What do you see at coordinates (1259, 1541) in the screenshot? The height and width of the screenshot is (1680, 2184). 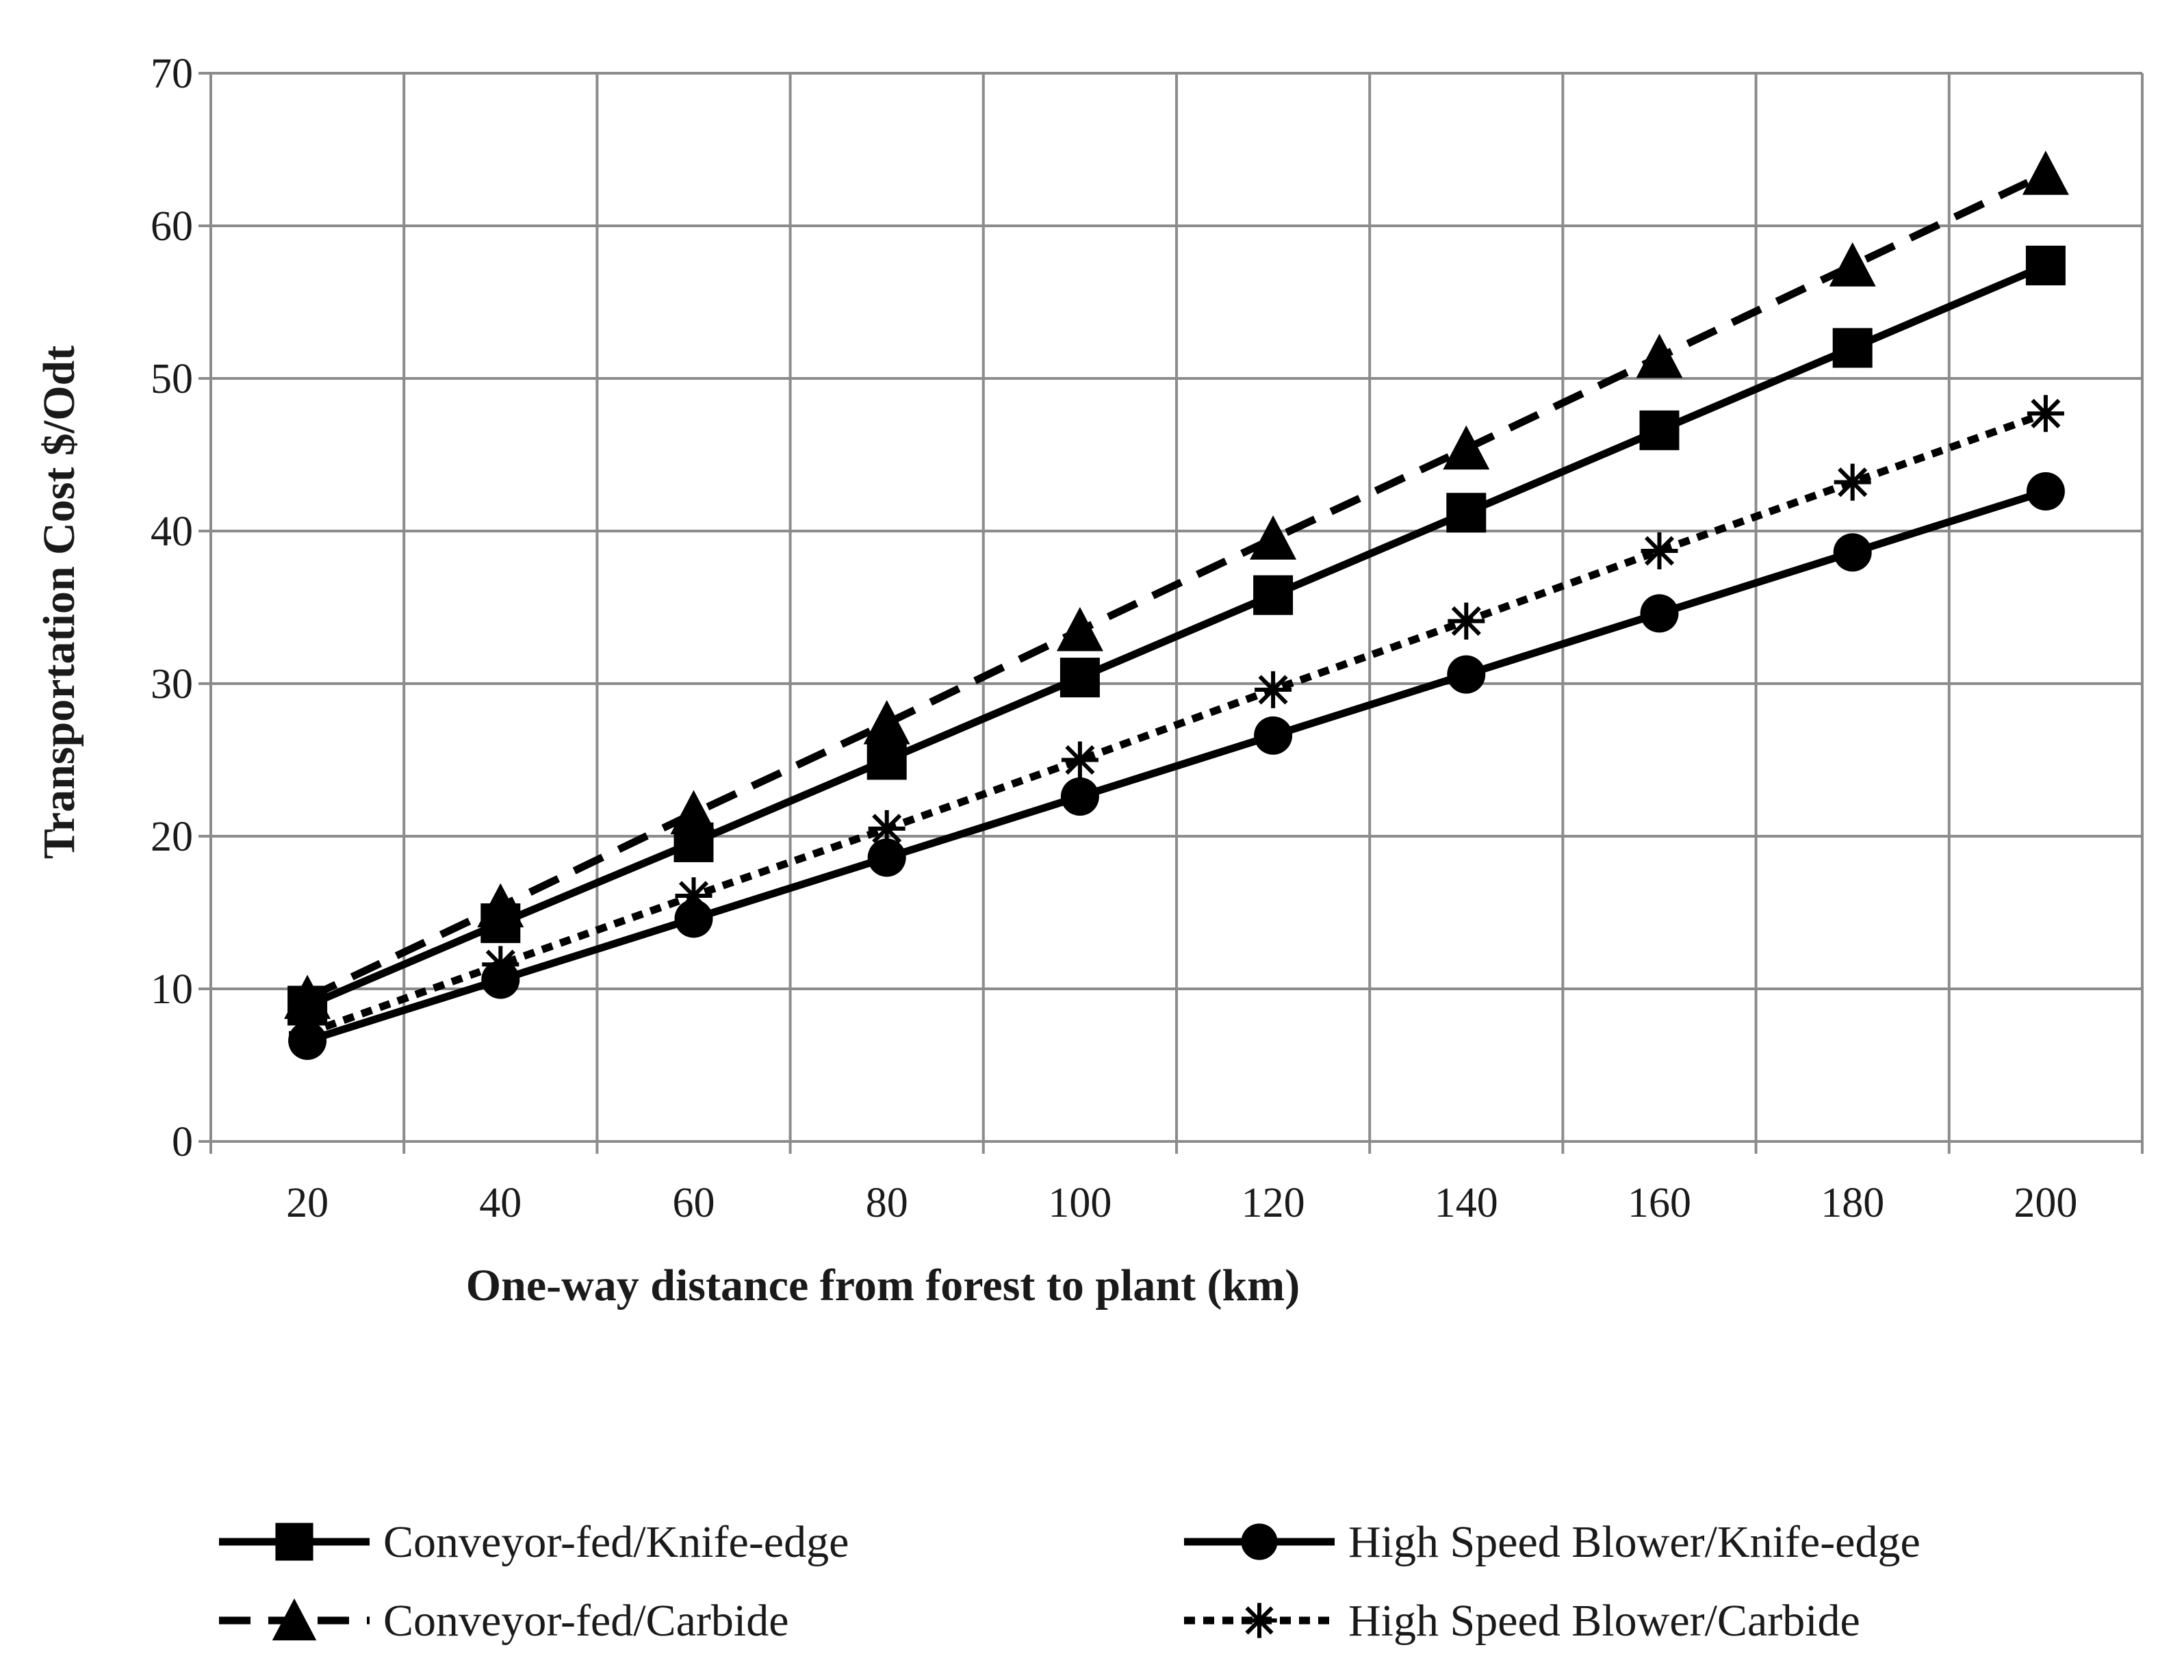 I see `legend-marker-circle` at bounding box center [1259, 1541].